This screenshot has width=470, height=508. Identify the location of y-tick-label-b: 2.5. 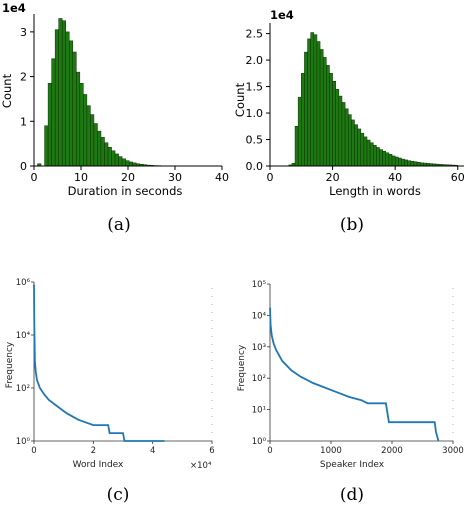
(255, 34).